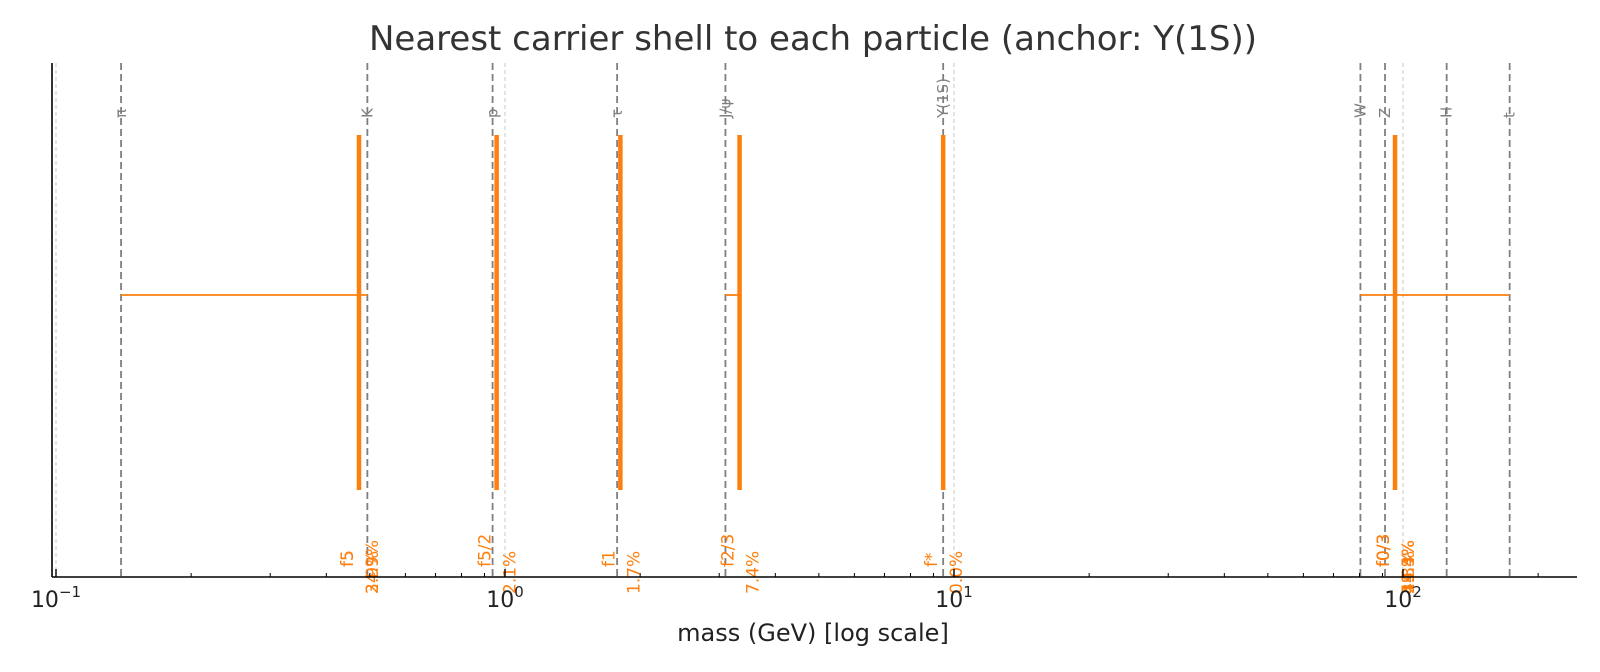 The image size is (1600, 672). Describe the element at coordinates (1384, 550) in the screenshot. I see `carrier-name-label: f0/3` at that location.